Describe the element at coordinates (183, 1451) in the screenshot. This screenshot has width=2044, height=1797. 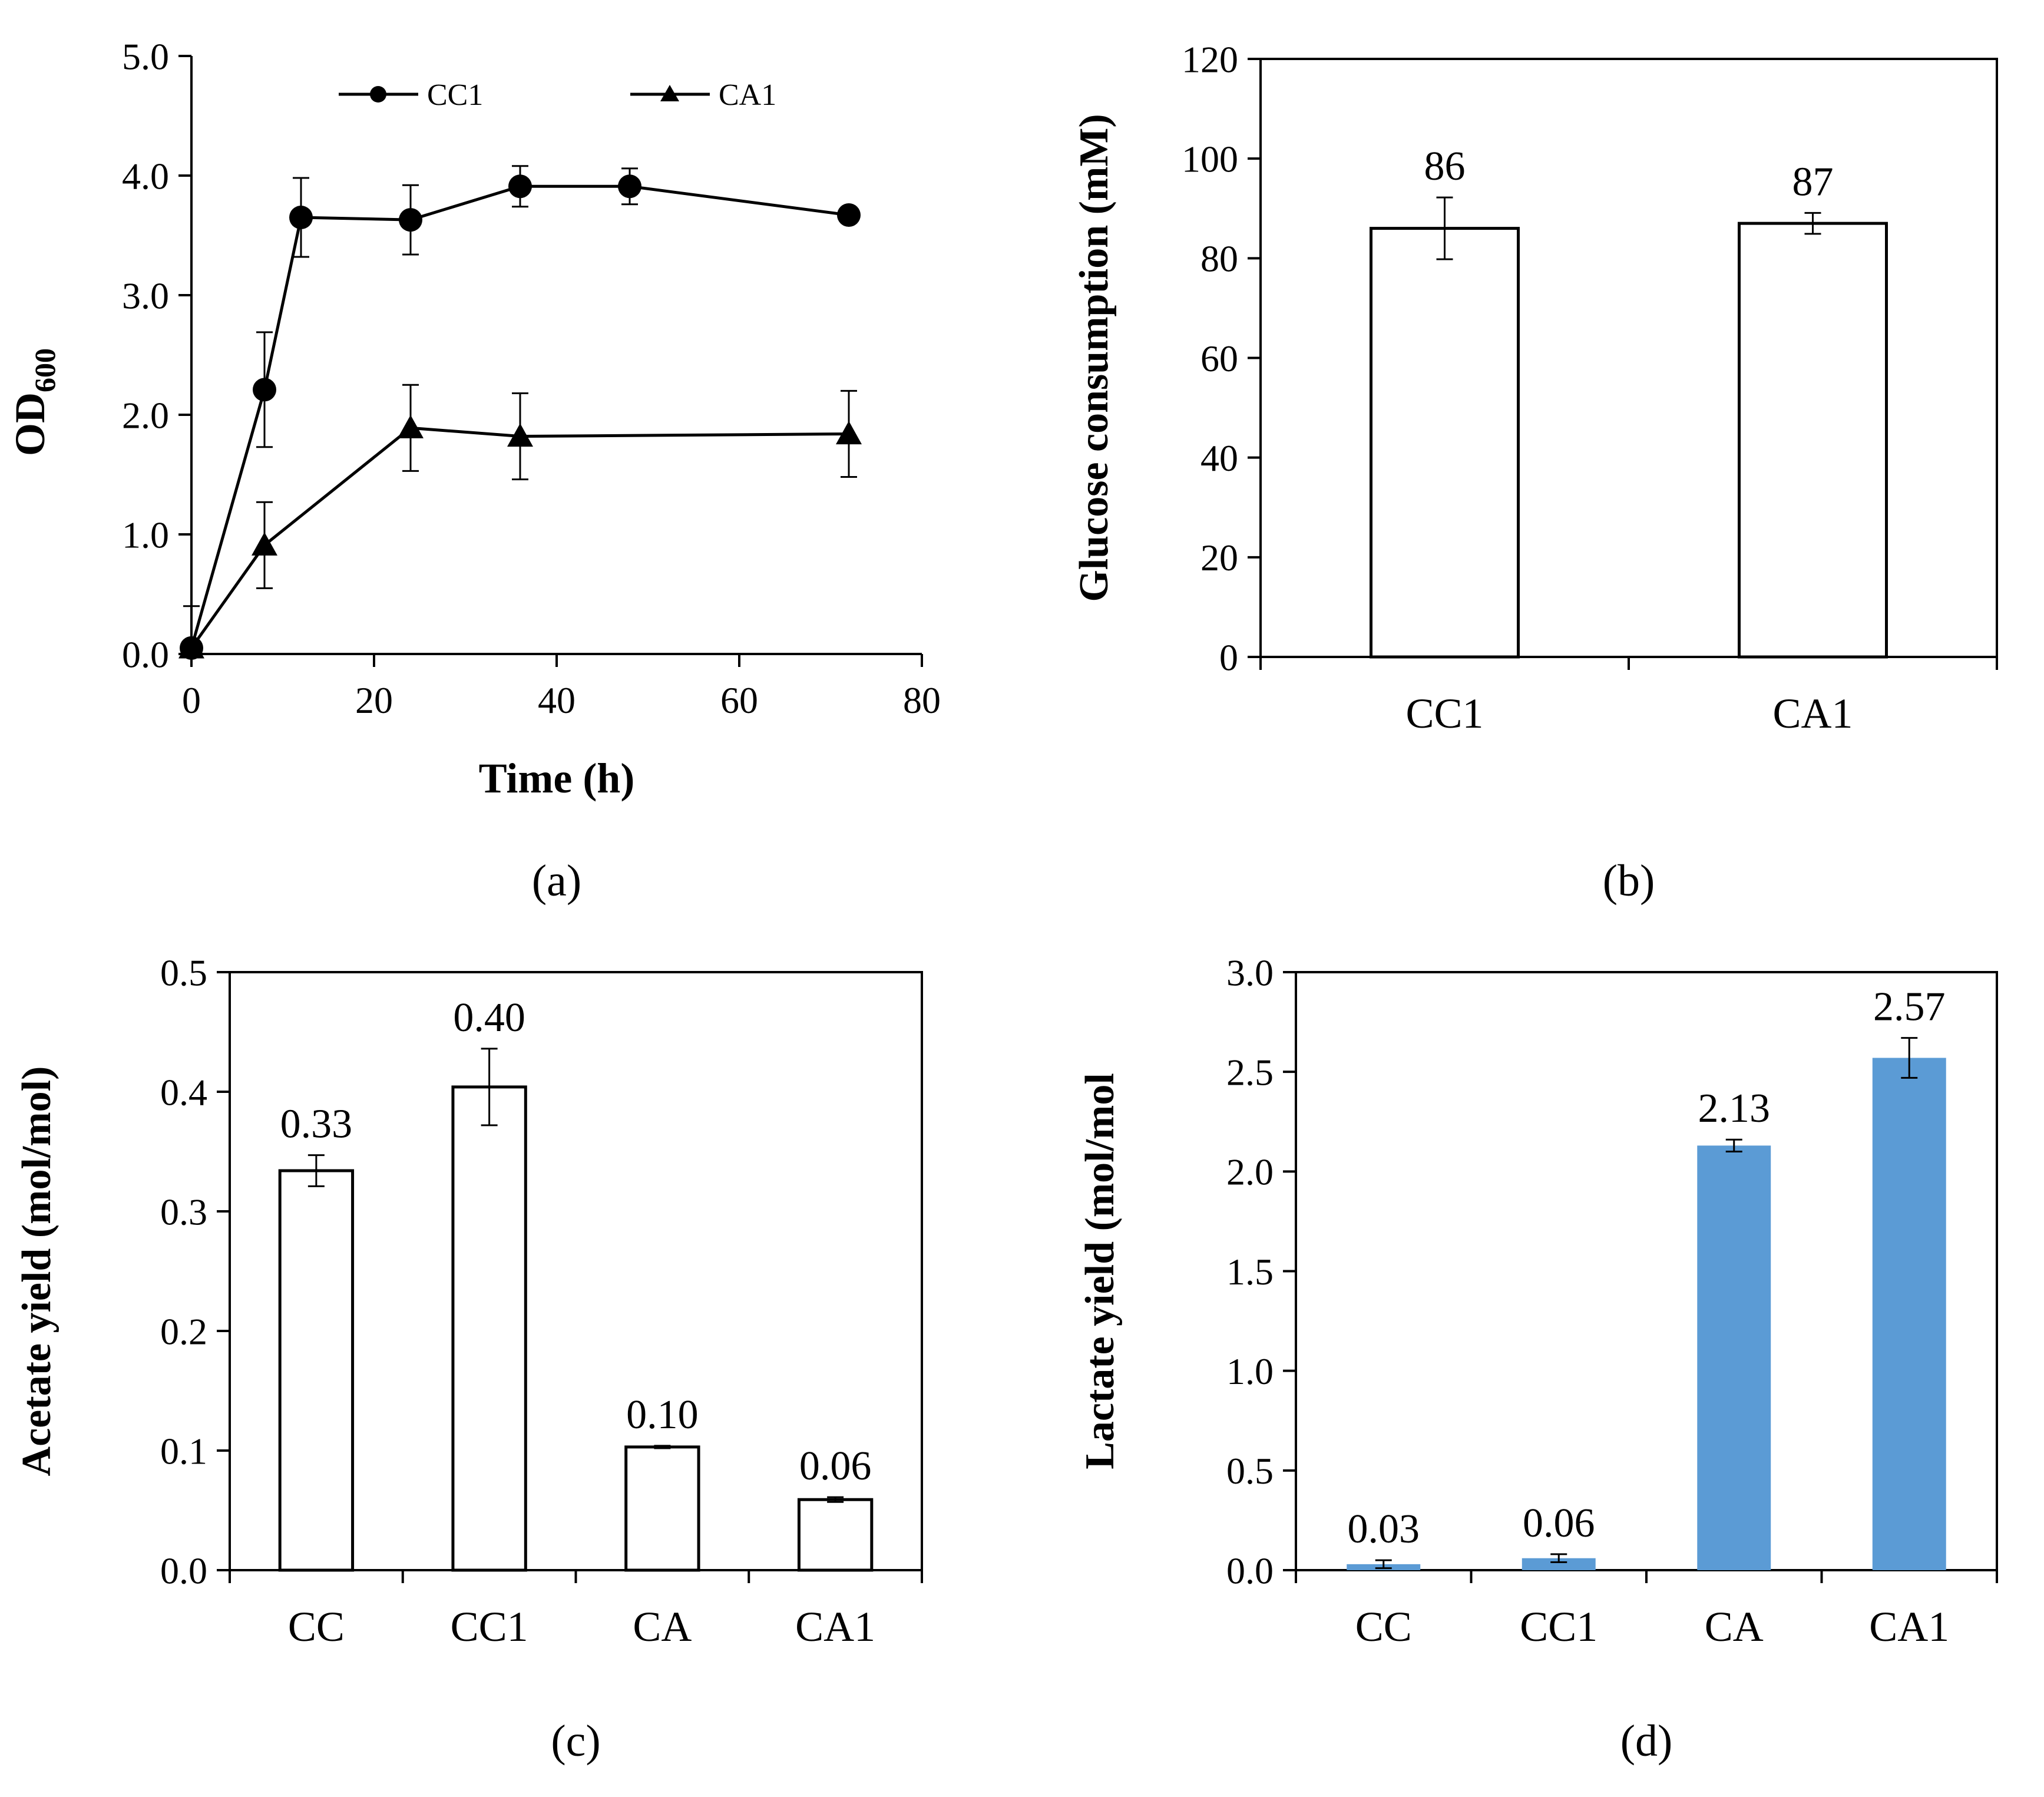
I see `y-tick-label: 0.1` at that location.